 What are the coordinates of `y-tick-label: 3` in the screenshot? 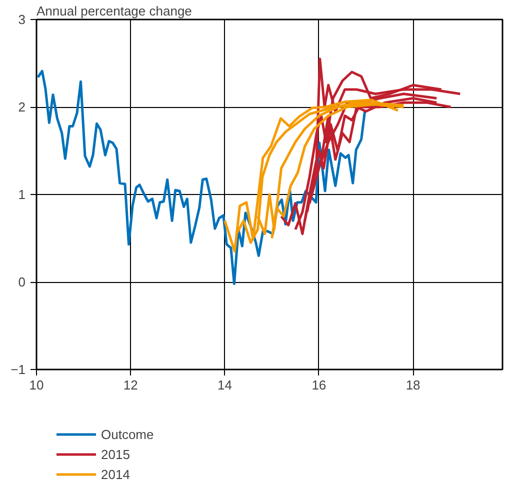 It's located at (22, 19).